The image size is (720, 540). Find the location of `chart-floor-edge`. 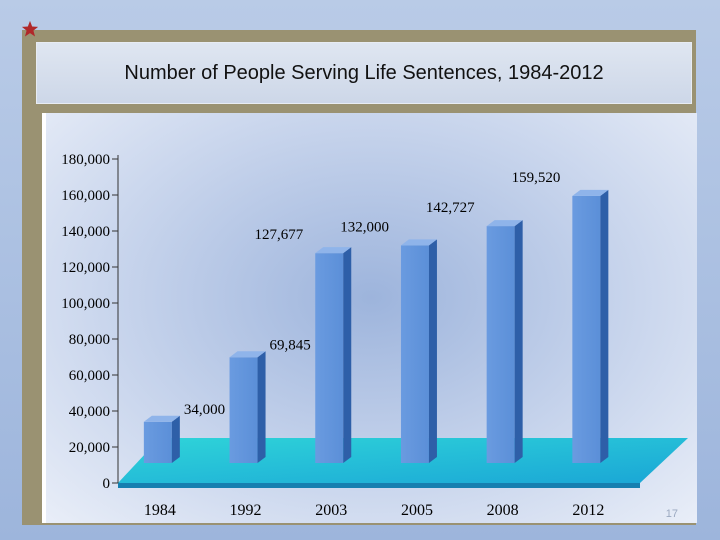

chart-floor-edge is located at coordinates (379, 485).